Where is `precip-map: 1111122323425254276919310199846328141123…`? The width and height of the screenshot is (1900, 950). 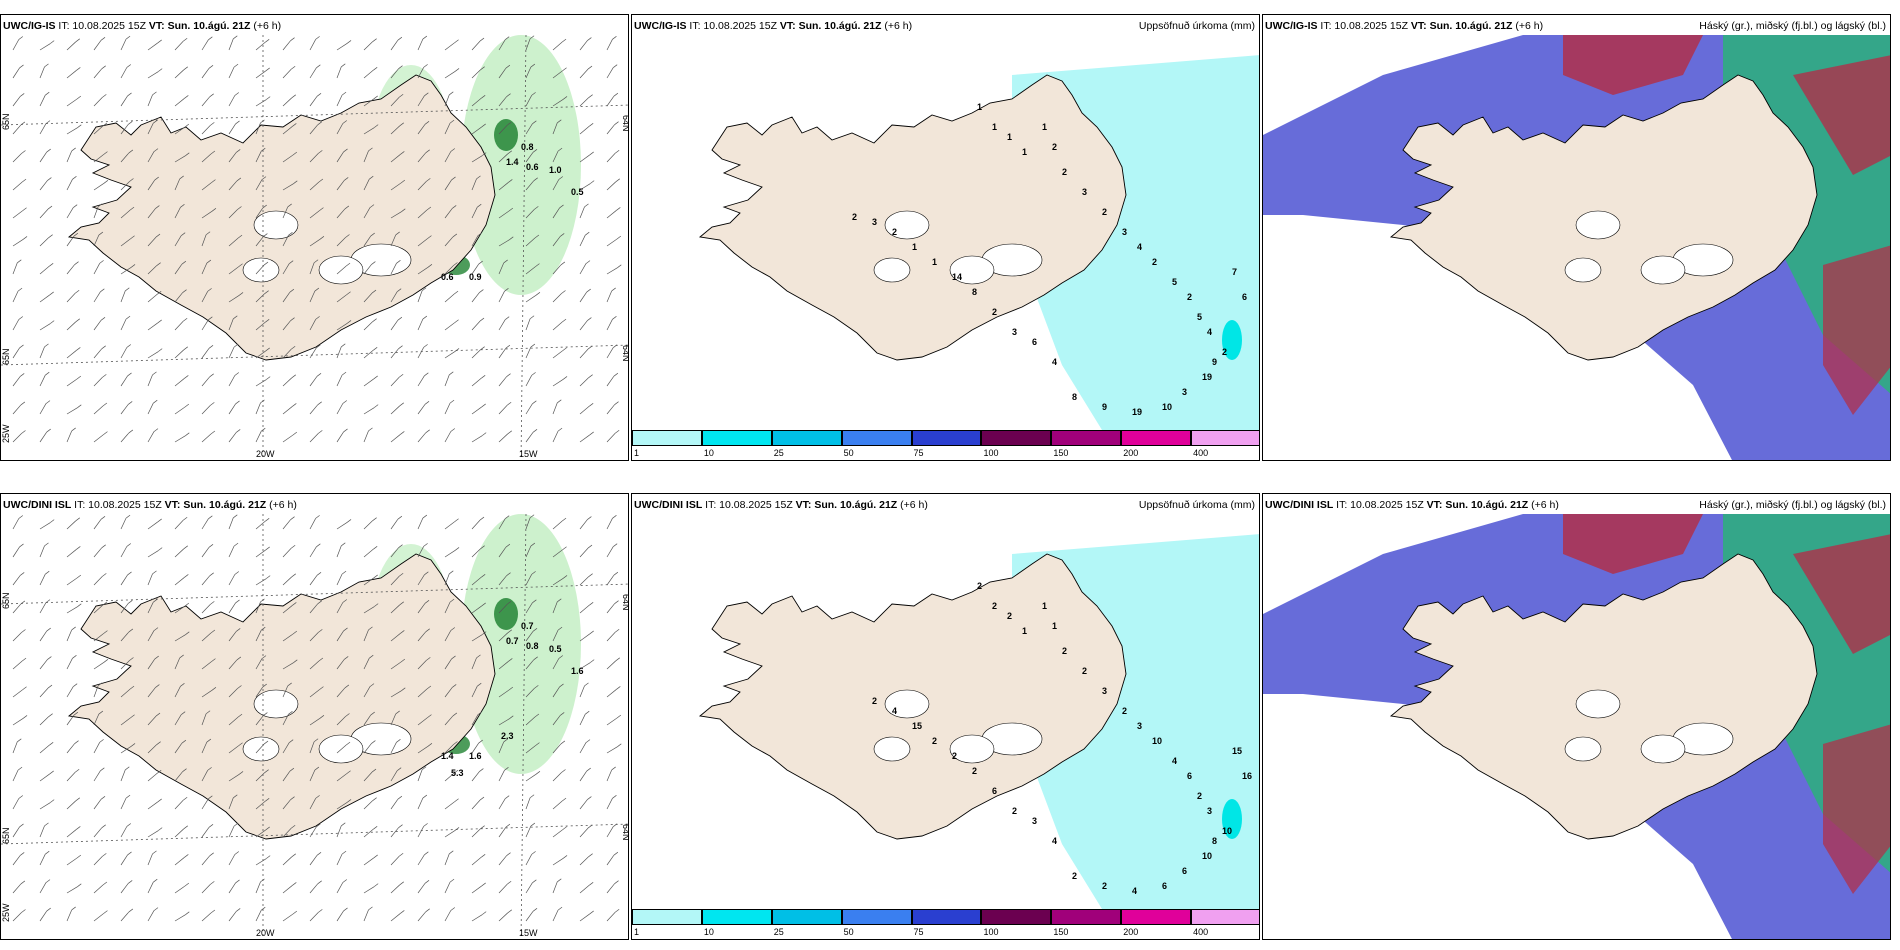 precip-map: 1111122323425254276919310199846328141123… is located at coordinates (945, 232).